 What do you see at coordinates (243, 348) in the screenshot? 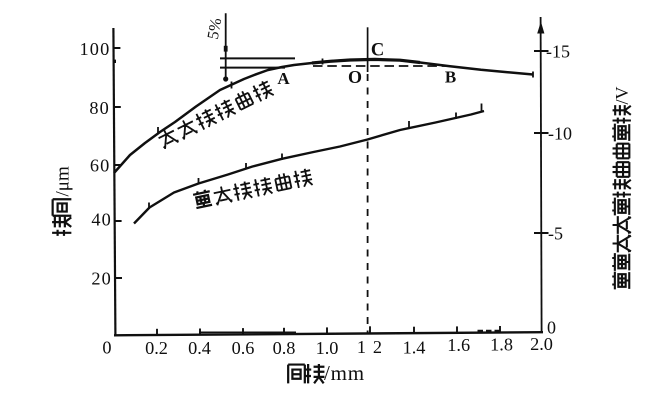
I see `svg-text: 0.6` at bounding box center [243, 348].